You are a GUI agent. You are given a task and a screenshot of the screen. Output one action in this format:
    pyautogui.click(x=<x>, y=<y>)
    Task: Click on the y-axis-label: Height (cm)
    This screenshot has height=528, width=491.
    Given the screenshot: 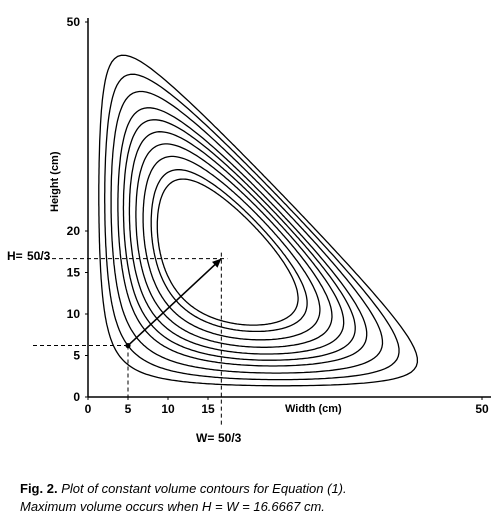 What is the action you would take?
    pyautogui.click(x=55, y=181)
    